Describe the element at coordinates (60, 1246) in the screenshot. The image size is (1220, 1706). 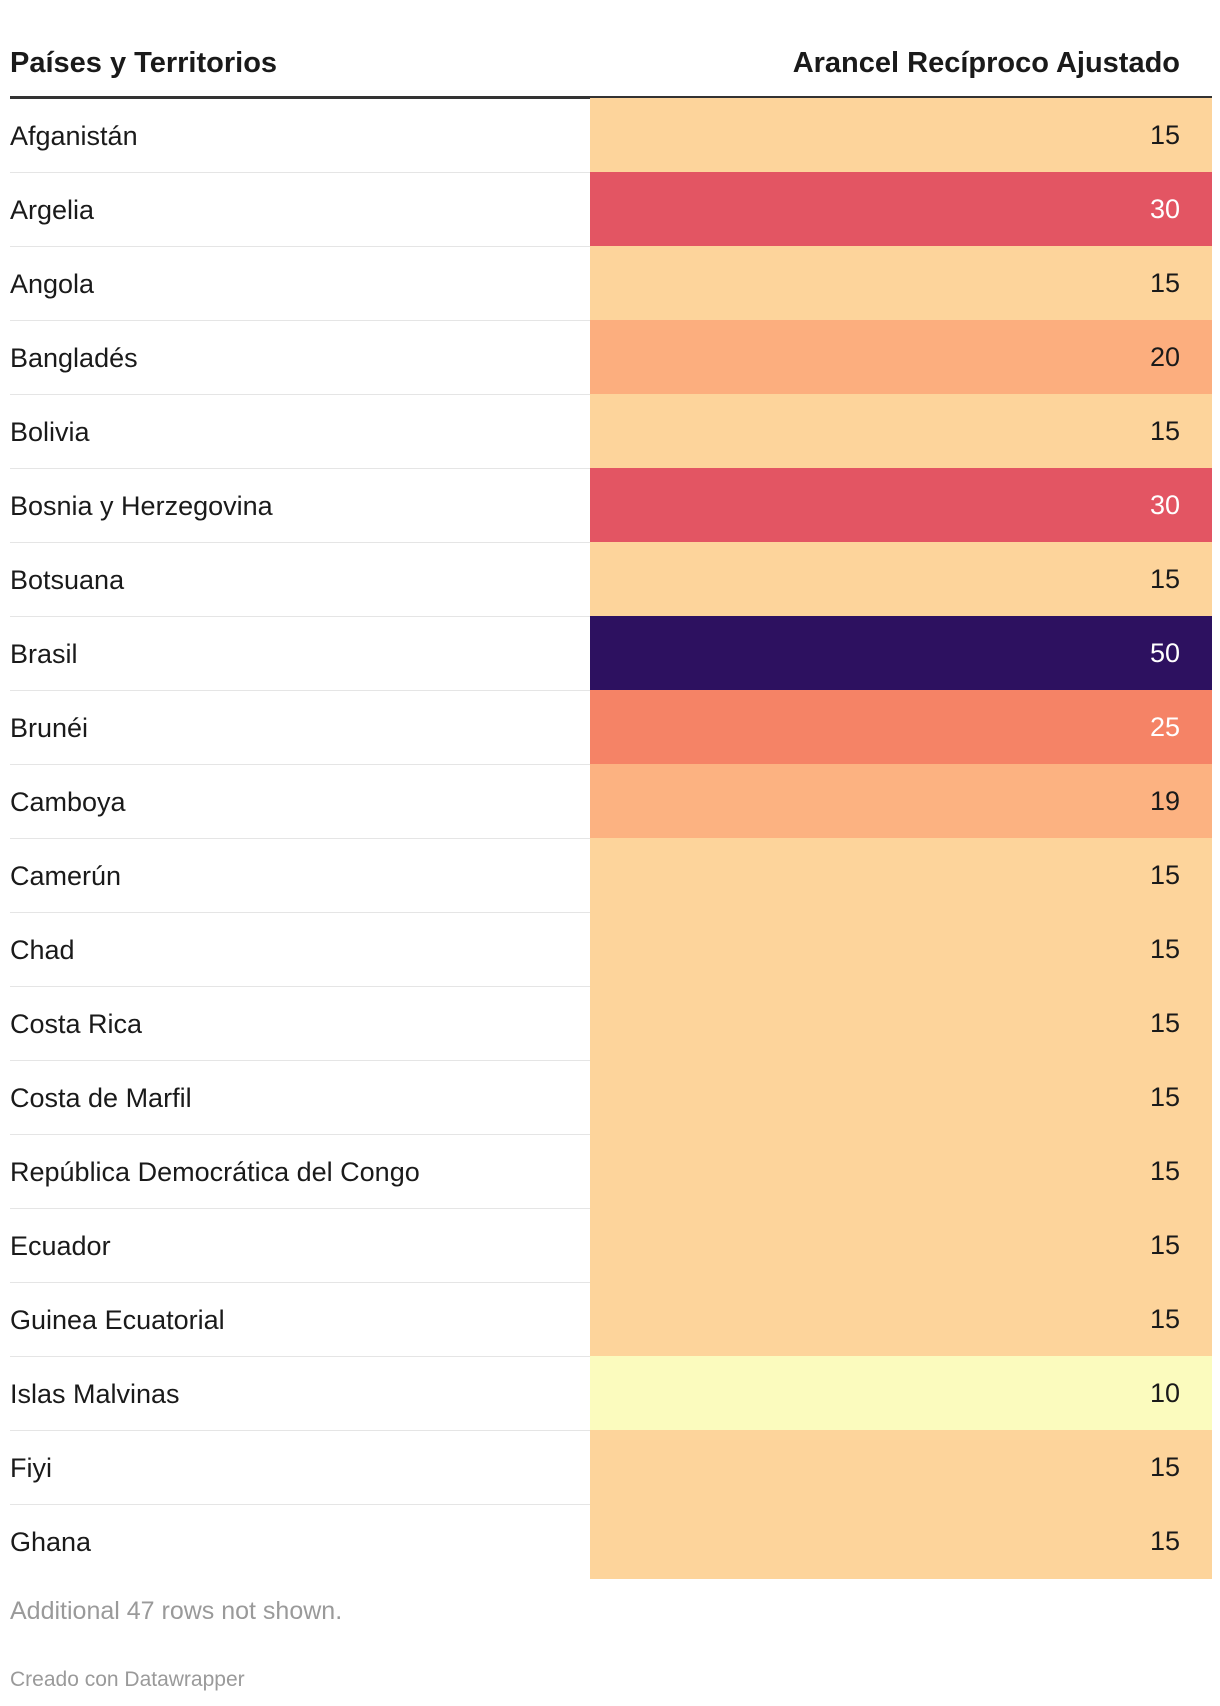
I see `country-cell: Ecuador` at that location.